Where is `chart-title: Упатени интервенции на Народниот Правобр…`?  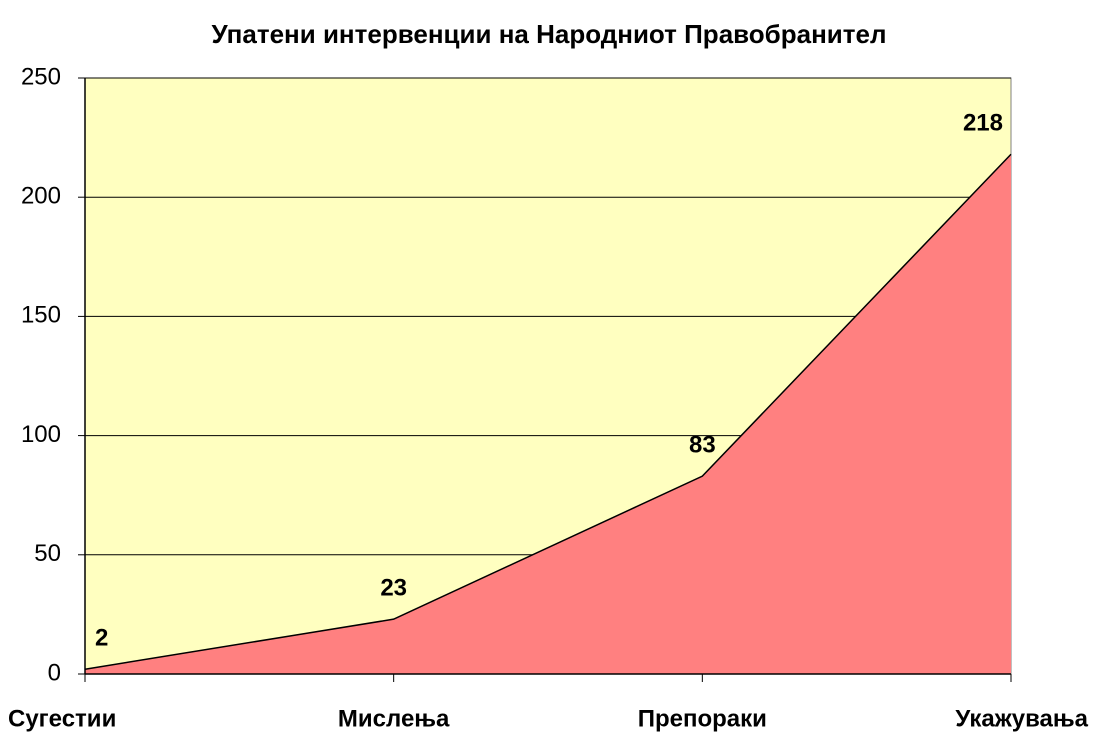
chart-title: Упатени интервенции на Народниот Правобр… is located at coordinates (549, 34).